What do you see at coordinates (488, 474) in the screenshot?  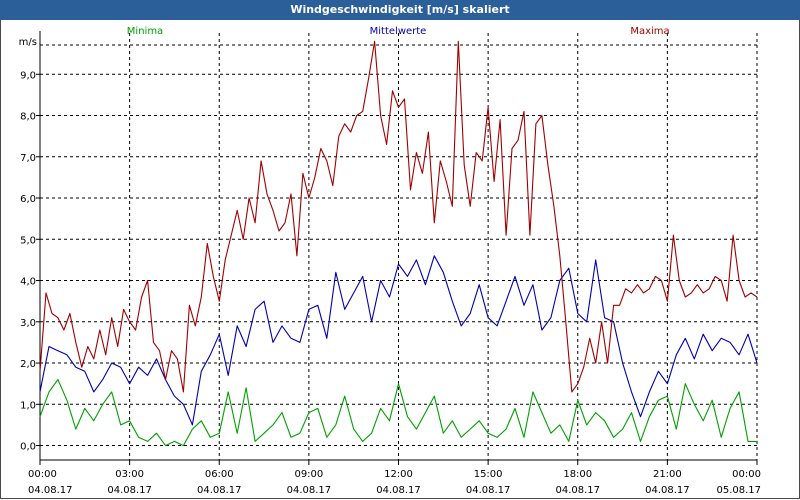 I see `x-tick-time: 15:00` at bounding box center [488, 474].